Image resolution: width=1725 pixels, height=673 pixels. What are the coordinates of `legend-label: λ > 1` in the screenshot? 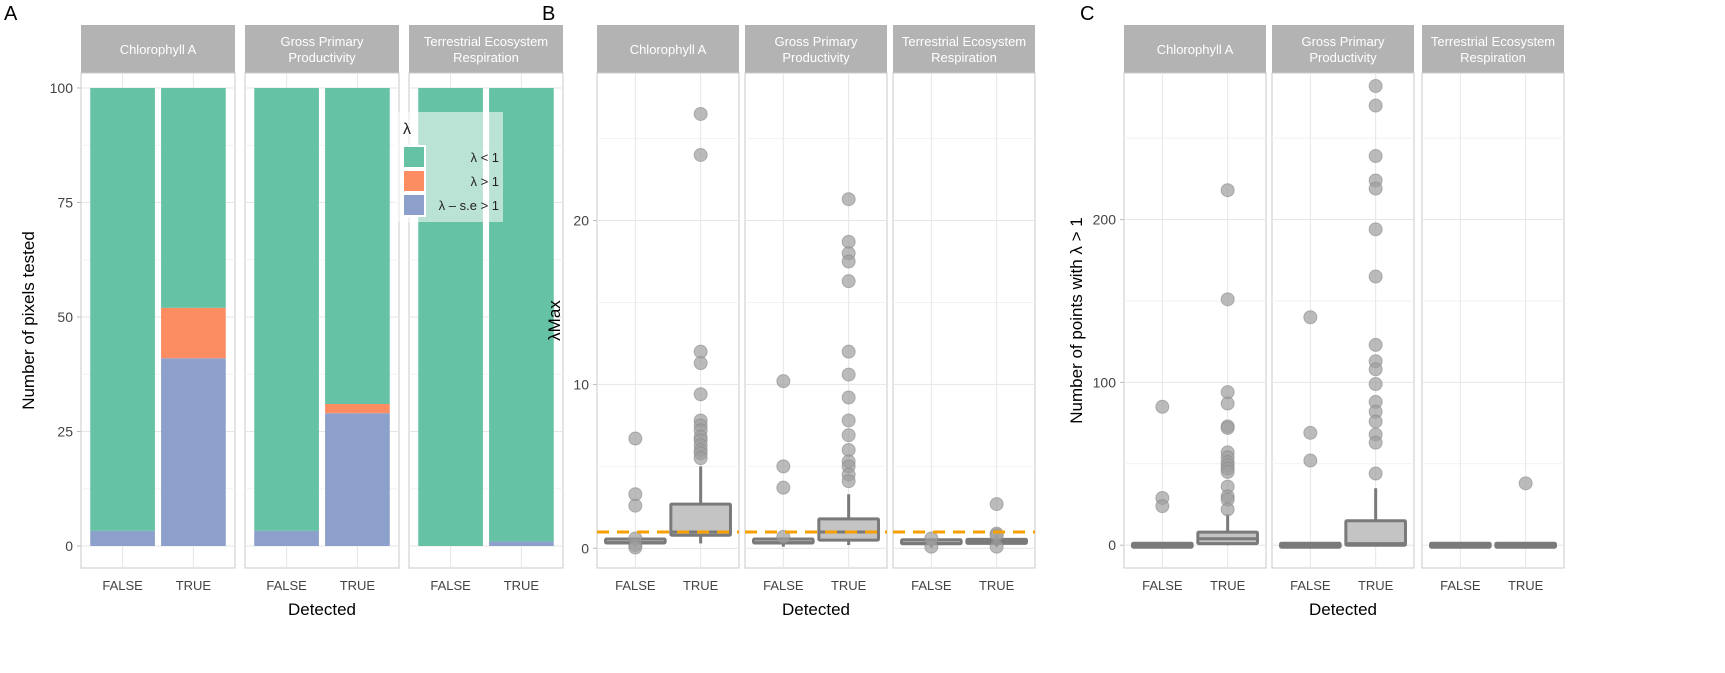 It's located at (484, 181).